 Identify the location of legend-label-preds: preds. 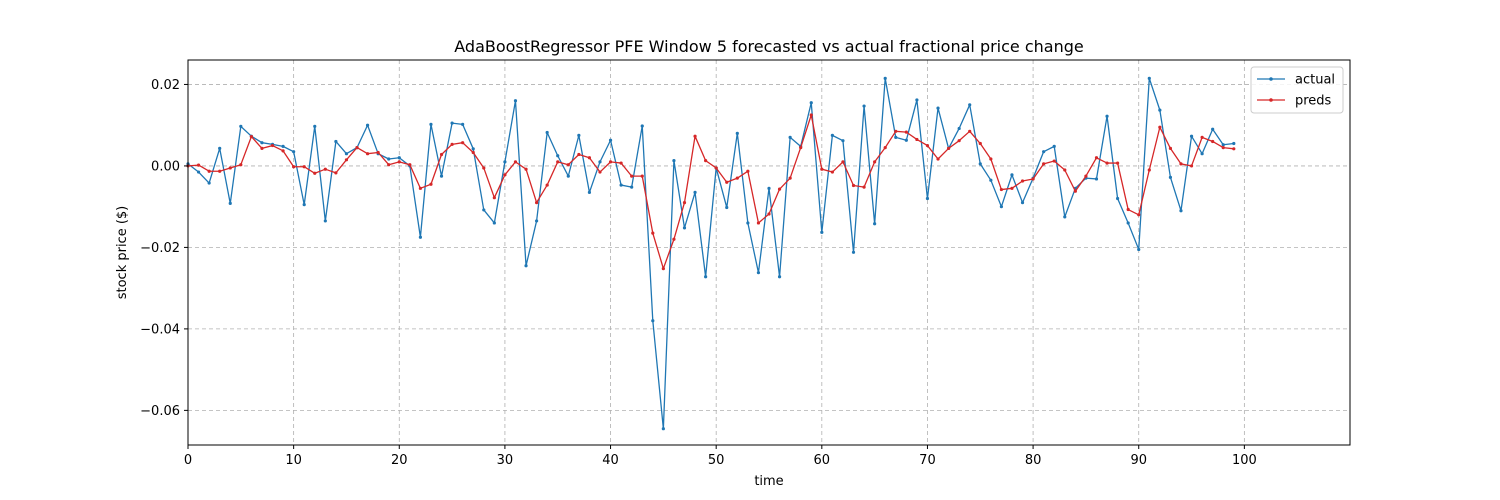
(1313, 101).